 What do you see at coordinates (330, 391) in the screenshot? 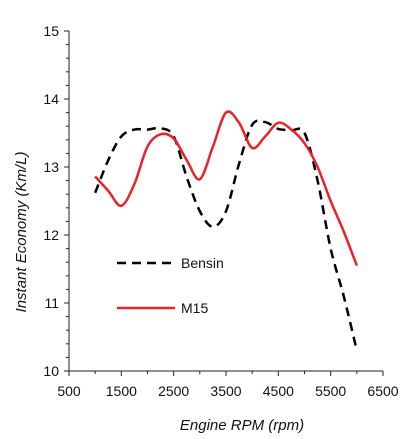
I see `x-tick-label: 5500` at bounding box center [330, 391].